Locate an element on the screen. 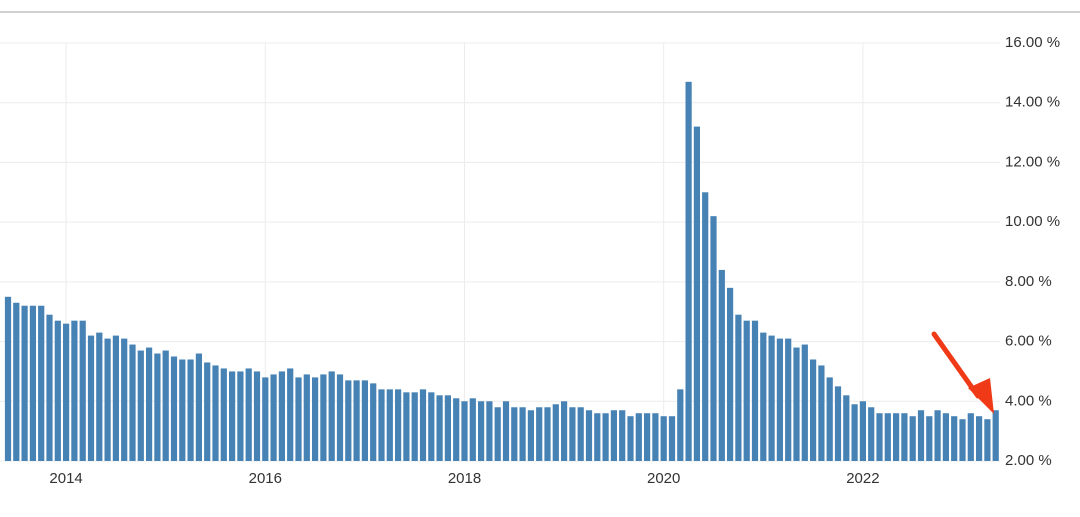 The width and height of the screenshot is (1080, 517). y-tick-label: 10.00 % is located at coordinates (1032, 221).